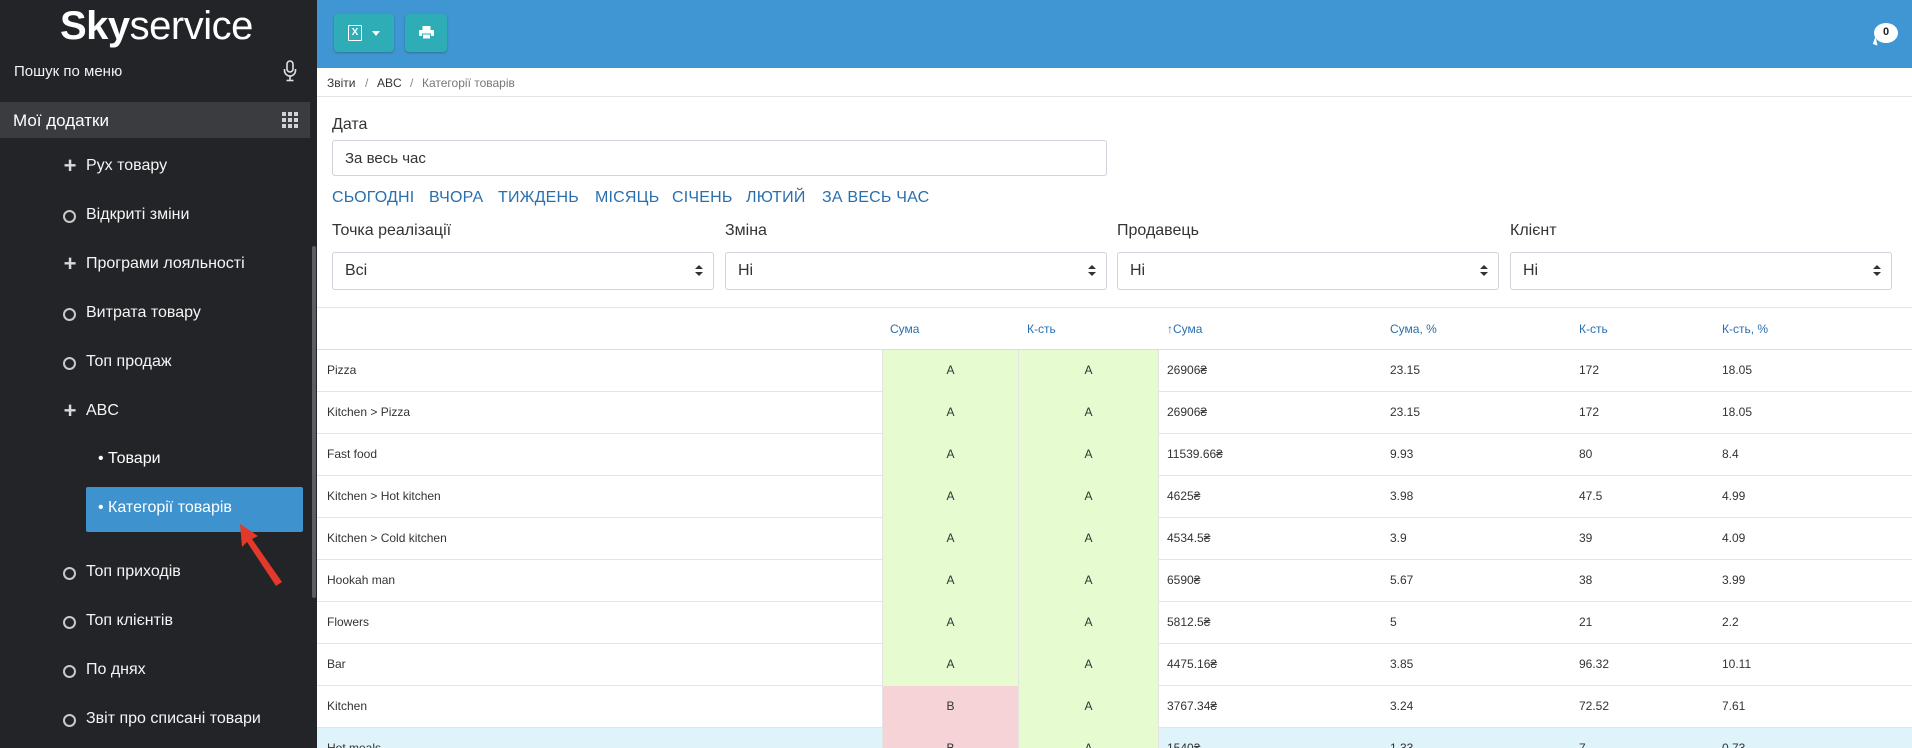 This screenshot has height=748, width=1912. What do you see at coordinates (1195, 454) in the screenshot?
I see `sum-cell: 11539.66₴` at bounding box center [1195, 454].